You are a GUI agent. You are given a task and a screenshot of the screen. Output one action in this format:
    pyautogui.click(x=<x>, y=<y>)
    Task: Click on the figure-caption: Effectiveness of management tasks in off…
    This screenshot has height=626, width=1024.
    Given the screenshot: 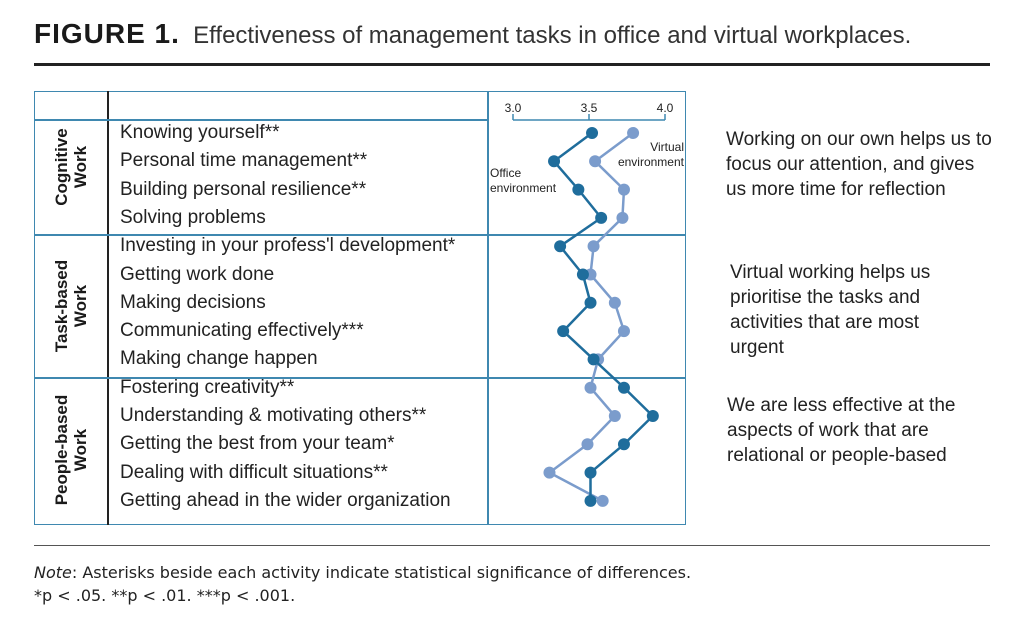 What is the action you would take?
    pyautogui.click(x=552, y=35)
    